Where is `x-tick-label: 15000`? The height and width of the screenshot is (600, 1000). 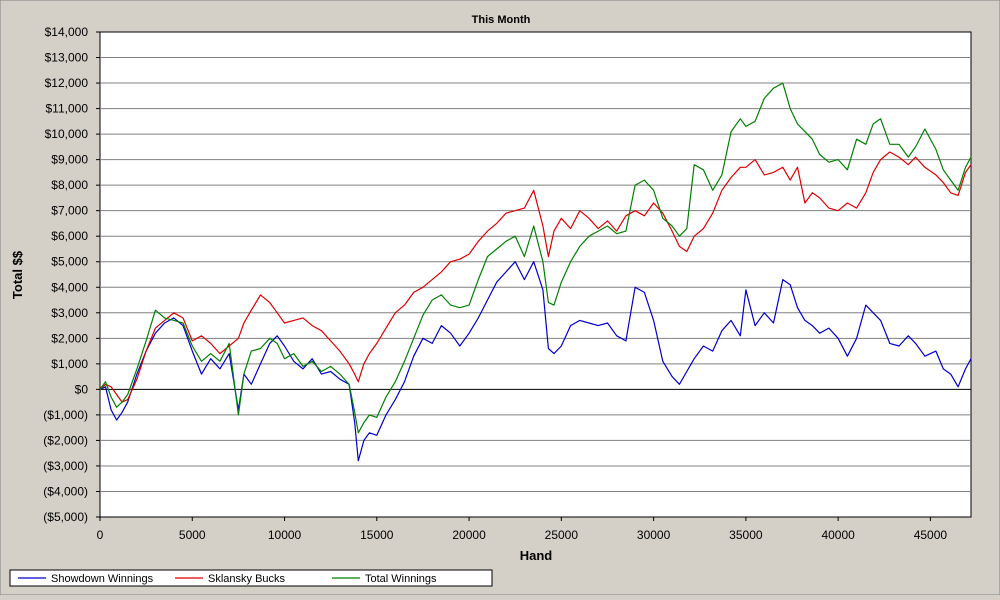 x-tick-label: 15000 is located at coordinates (377, 535).